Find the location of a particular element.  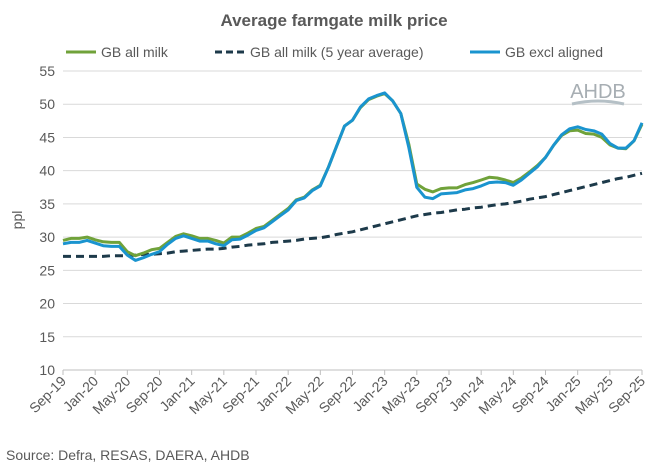

y-tick-label: 20 is located at coordinates (47, 304).